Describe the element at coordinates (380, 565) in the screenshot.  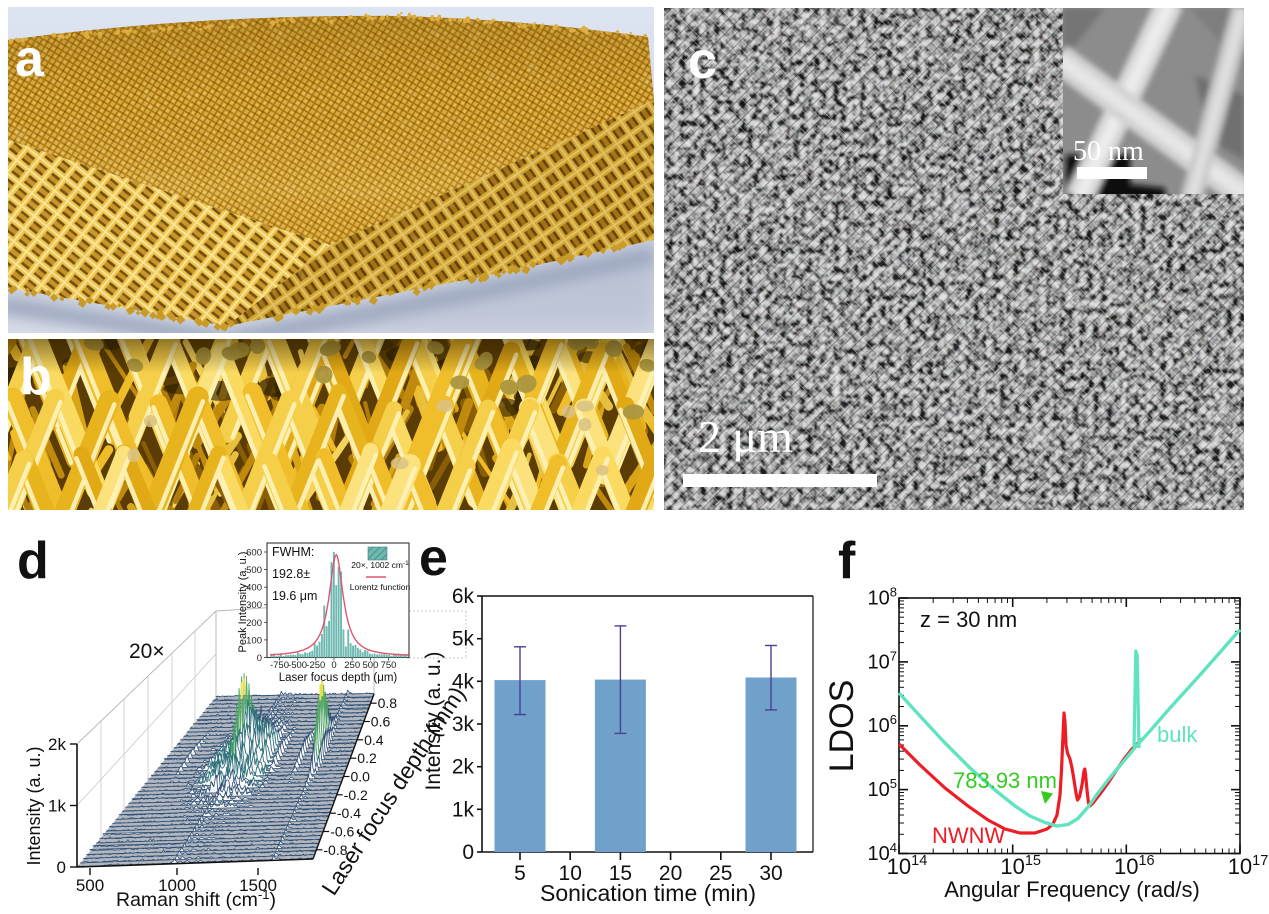
I see `svg-text: 20×, 1002 cm-1` at that location.